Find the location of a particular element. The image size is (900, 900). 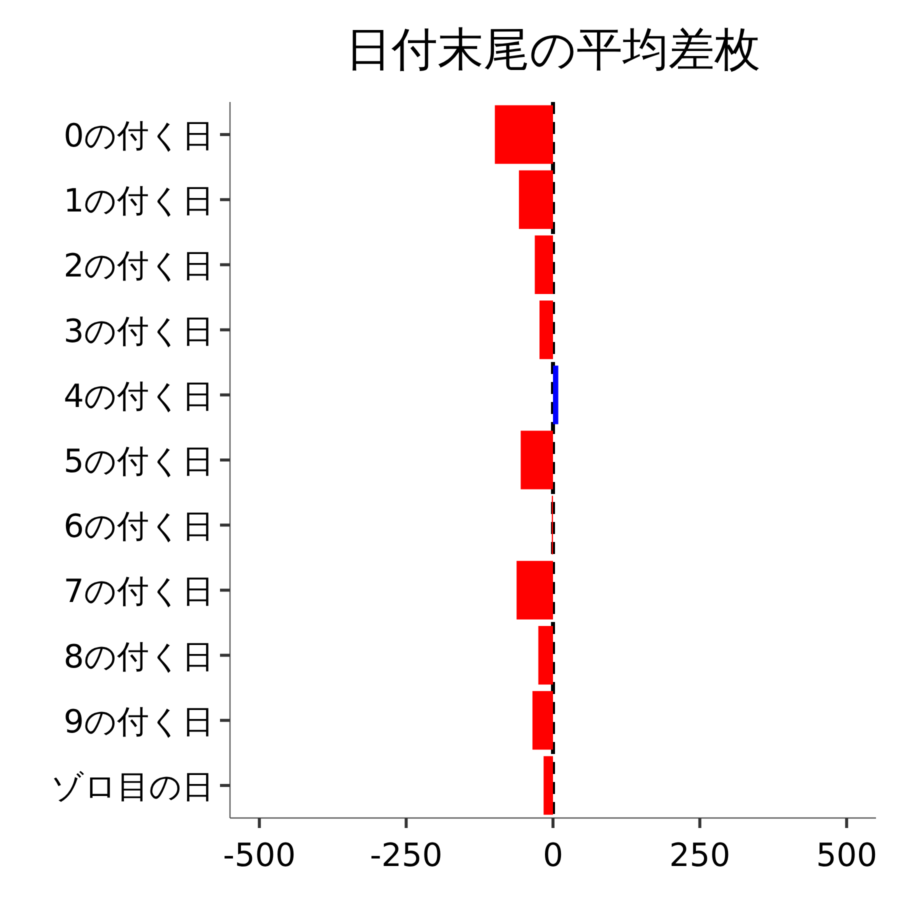

y-tick-label: 6の付く日 is located at coordinates (139, 526).